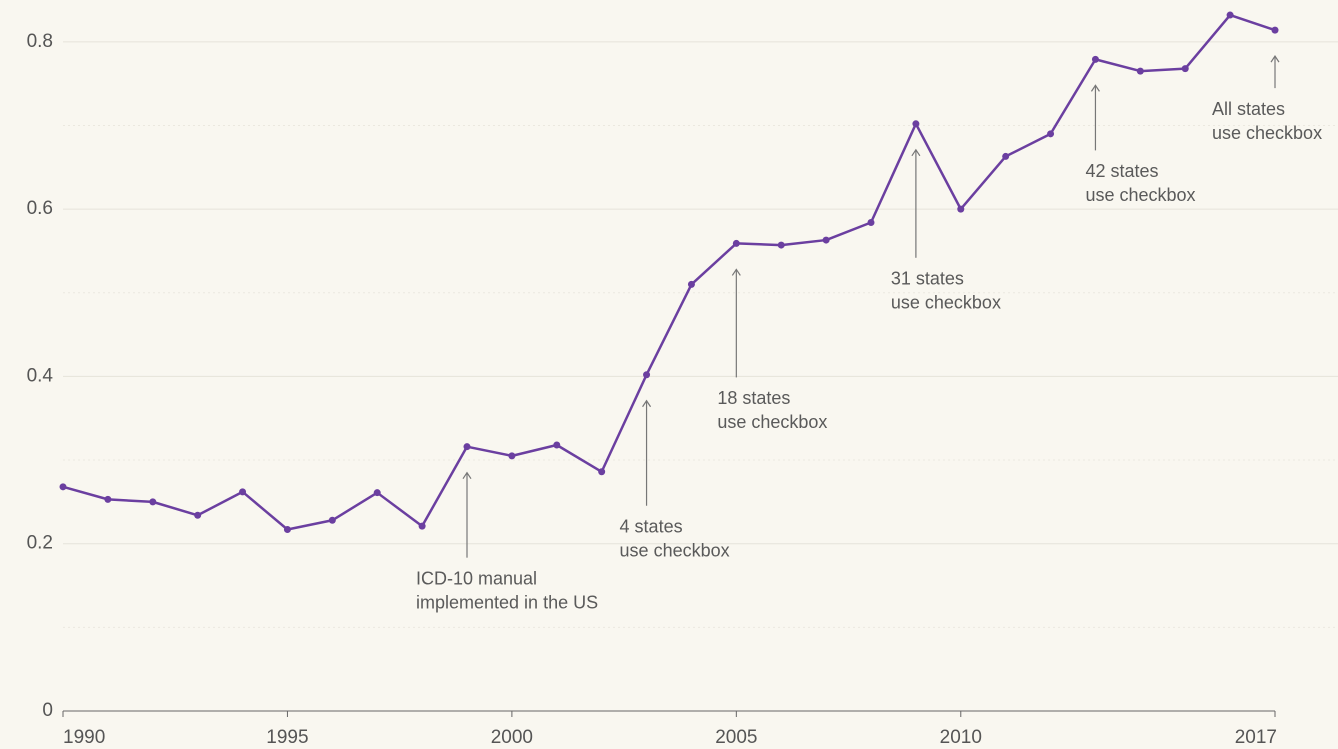  Describe the element at coordinates (476, 578) in the screenshot. I see `annotation-text: ICD-10 manual` at that location.